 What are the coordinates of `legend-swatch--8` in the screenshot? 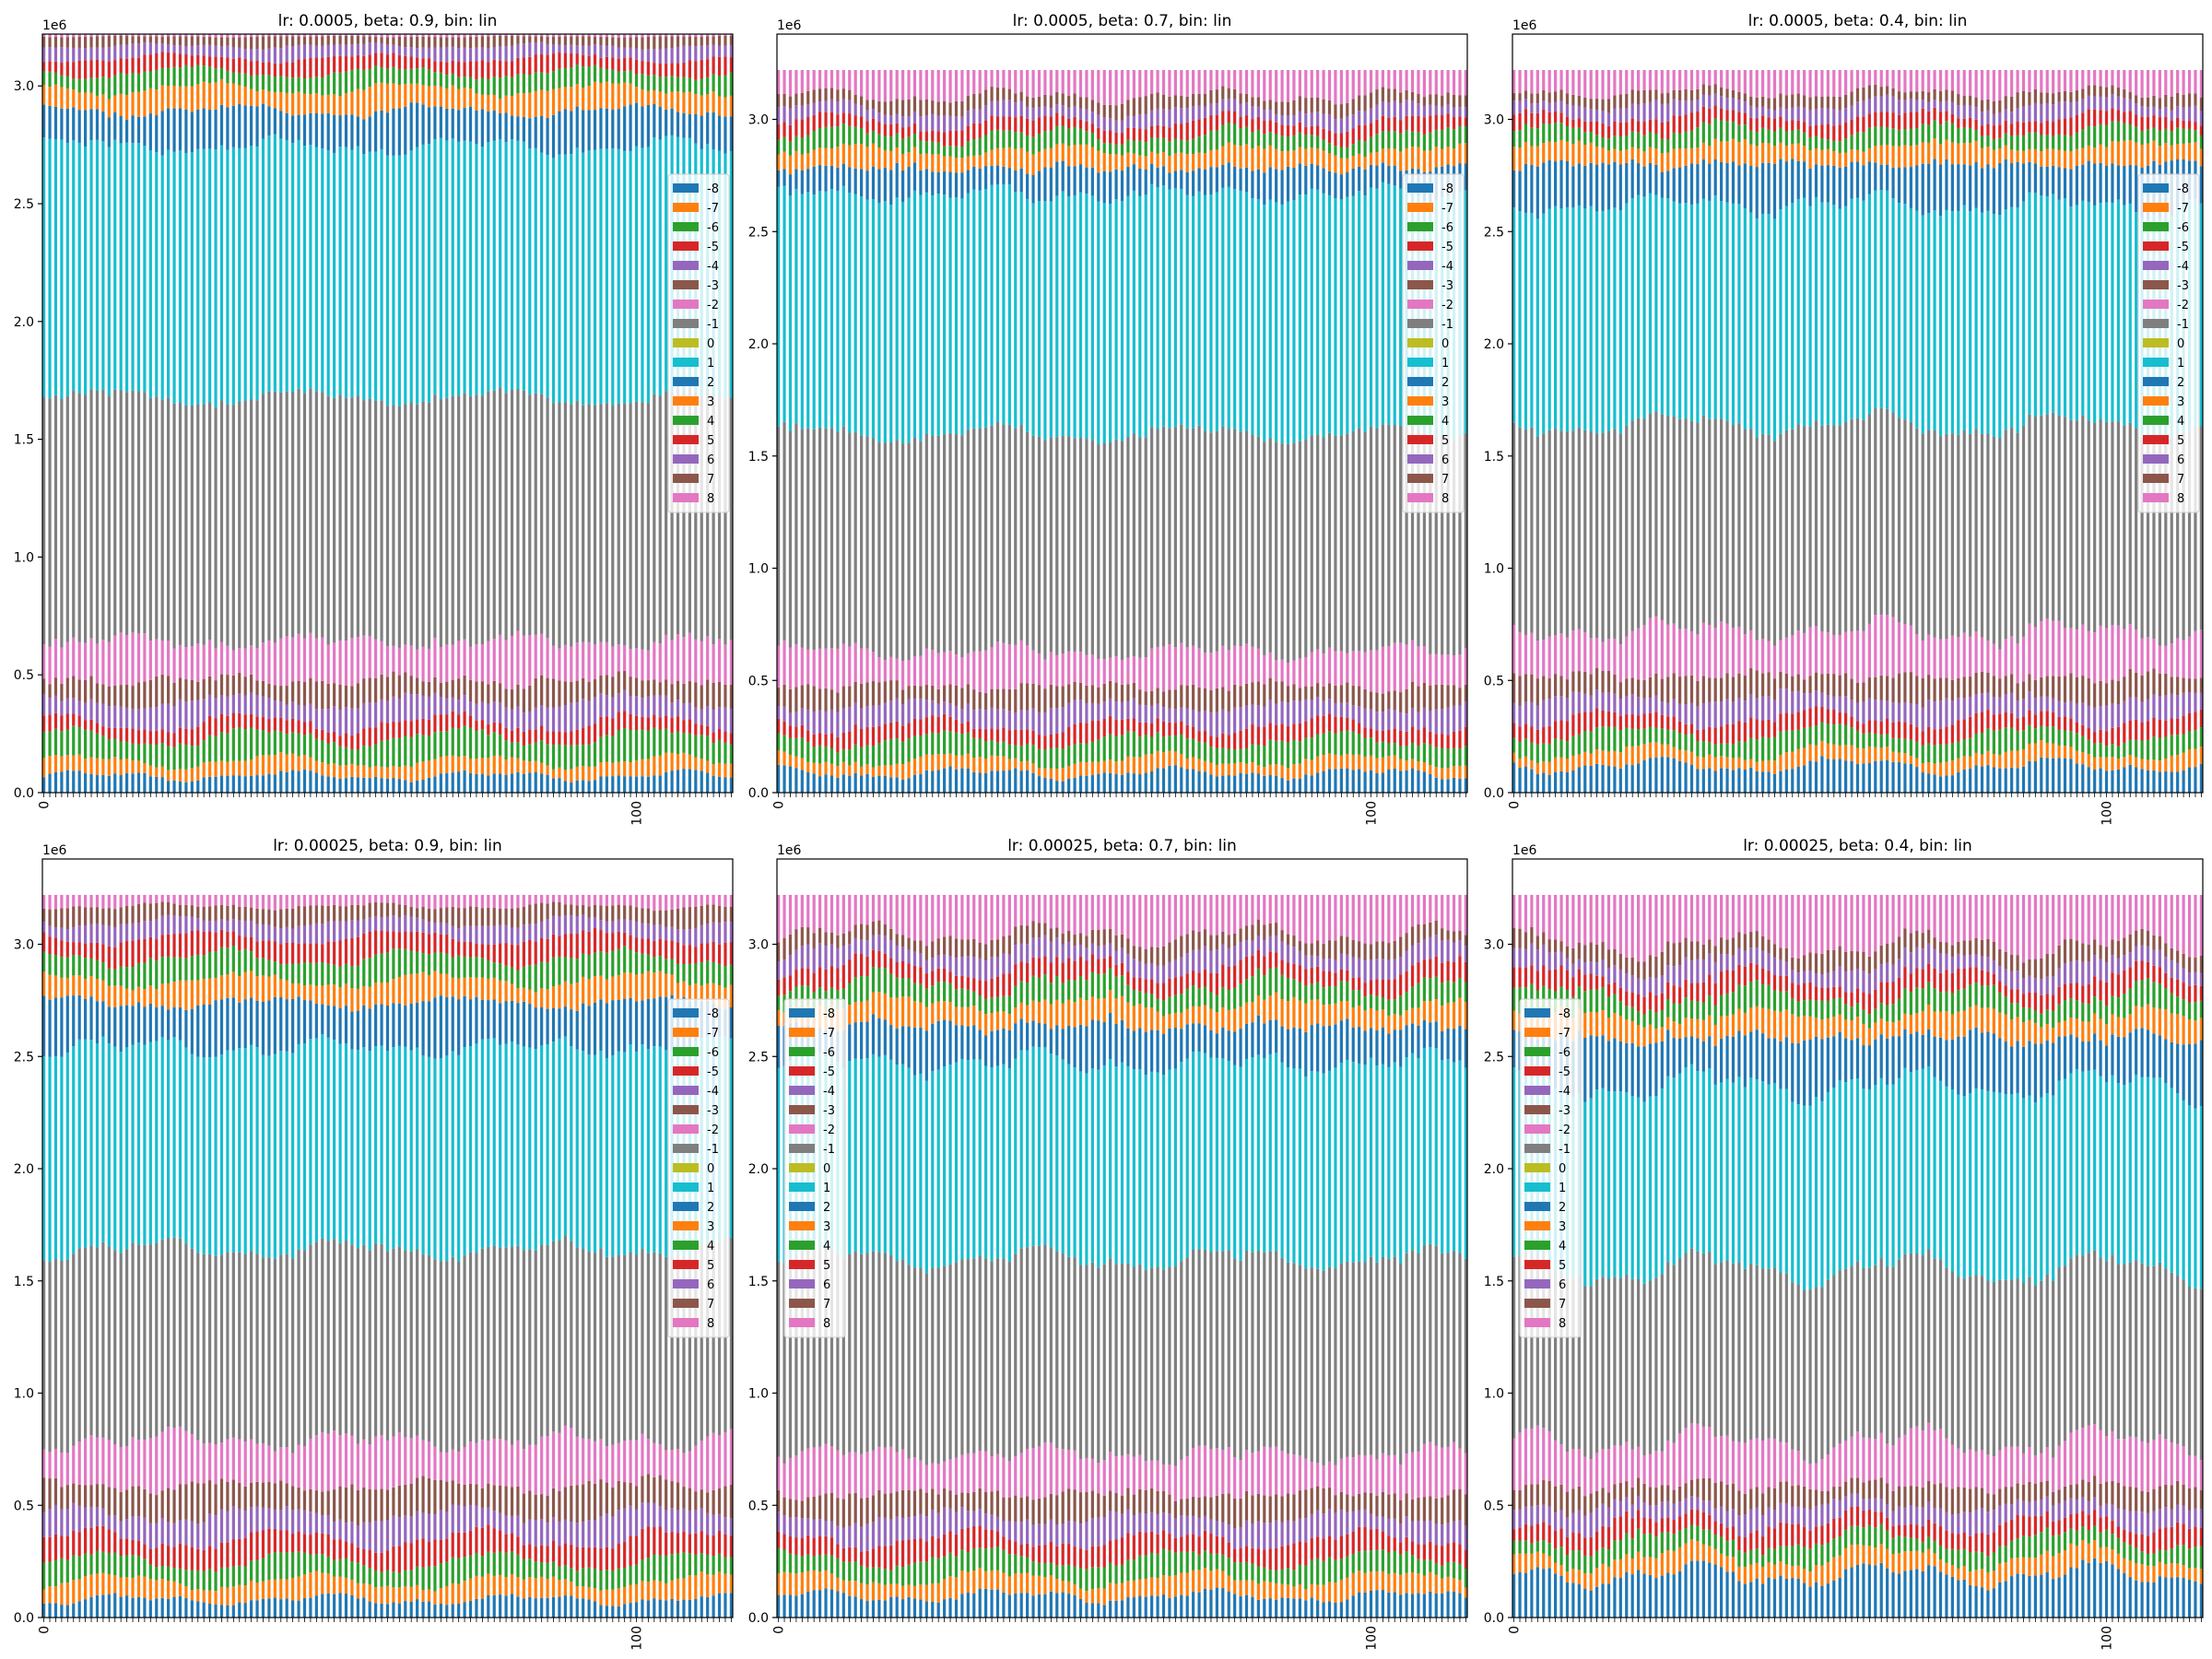 It's located at (686, 188).